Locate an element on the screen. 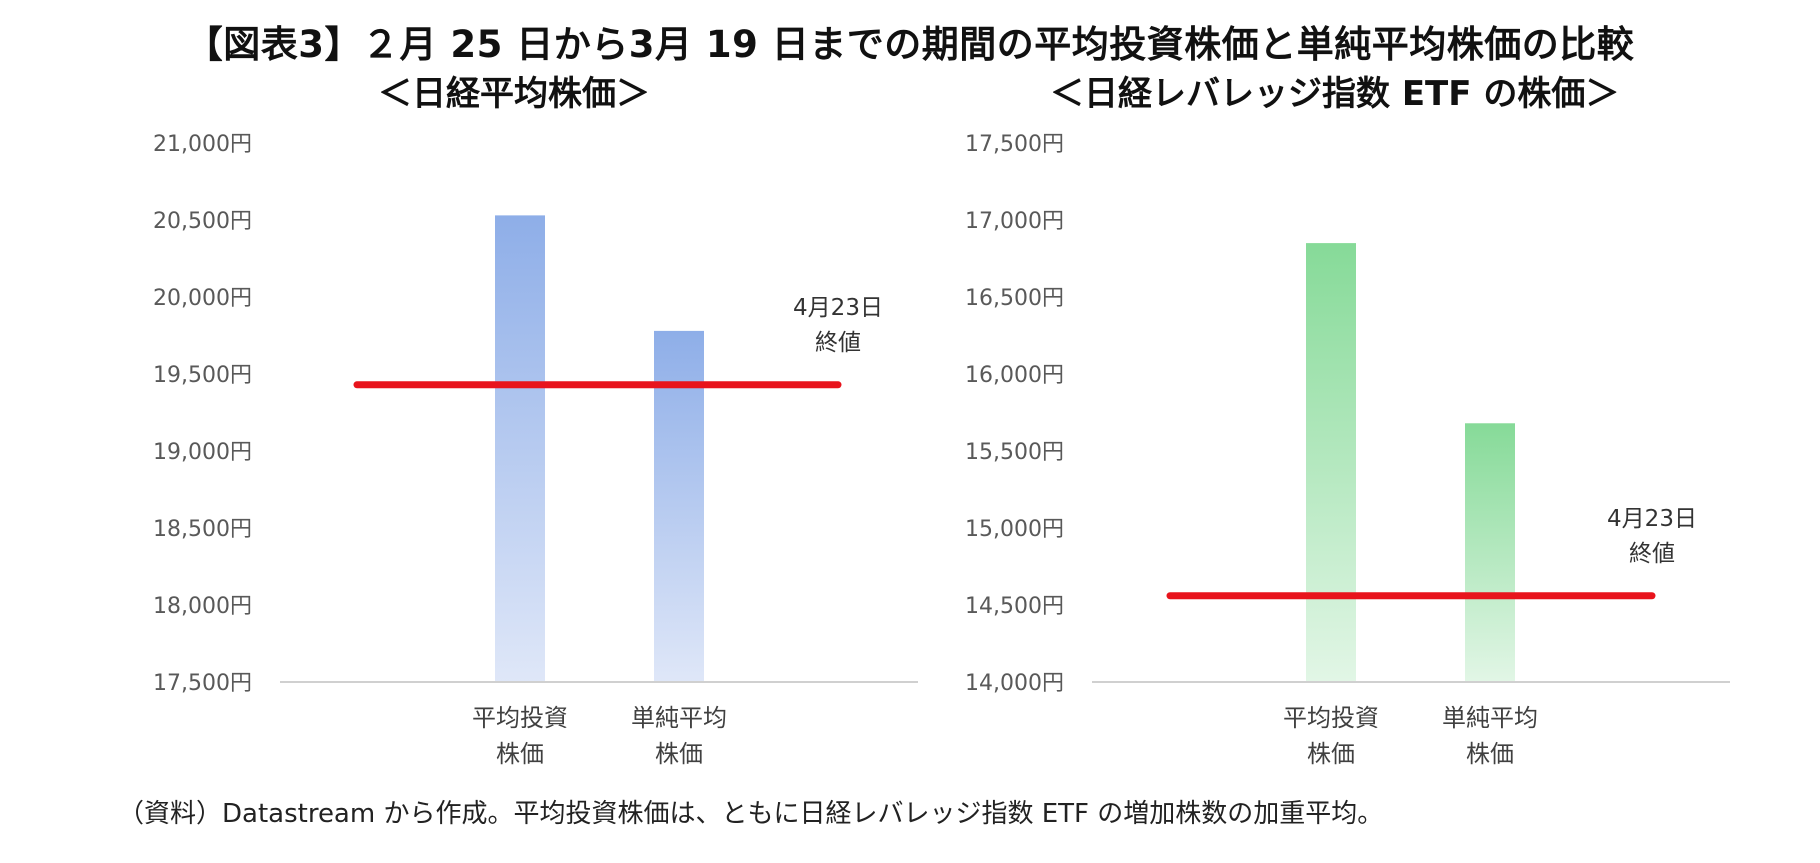 The image size is (1820, 863). y-tick-label: 14,500円 is located at coordinates (1014, 606).